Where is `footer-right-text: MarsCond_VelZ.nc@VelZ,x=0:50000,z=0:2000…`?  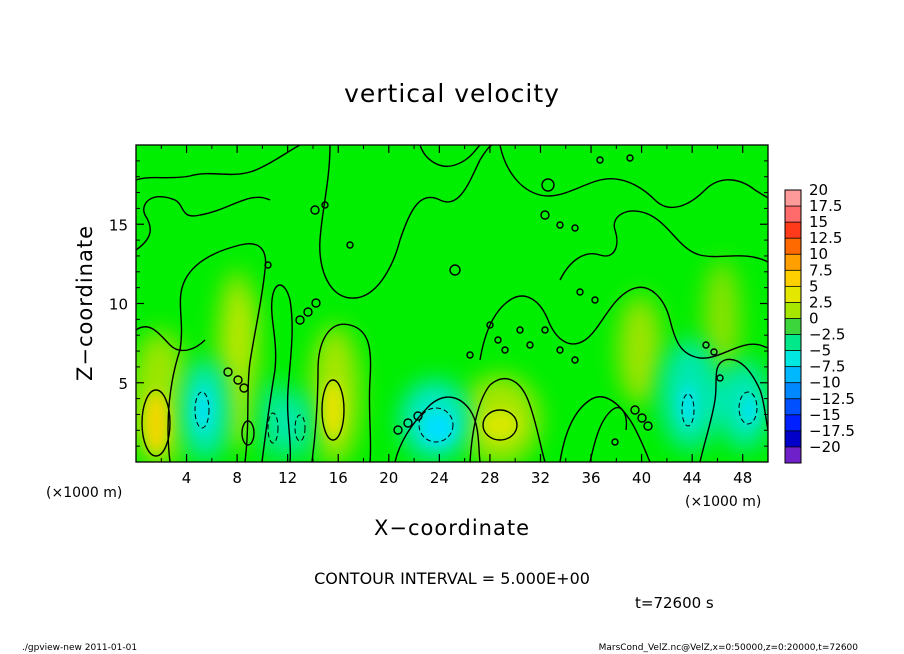
footer-right-text: MarsCond_VelZ.nc@VelZ,x=0:50000,z=0:2000… is located at coordinates (729, 648).